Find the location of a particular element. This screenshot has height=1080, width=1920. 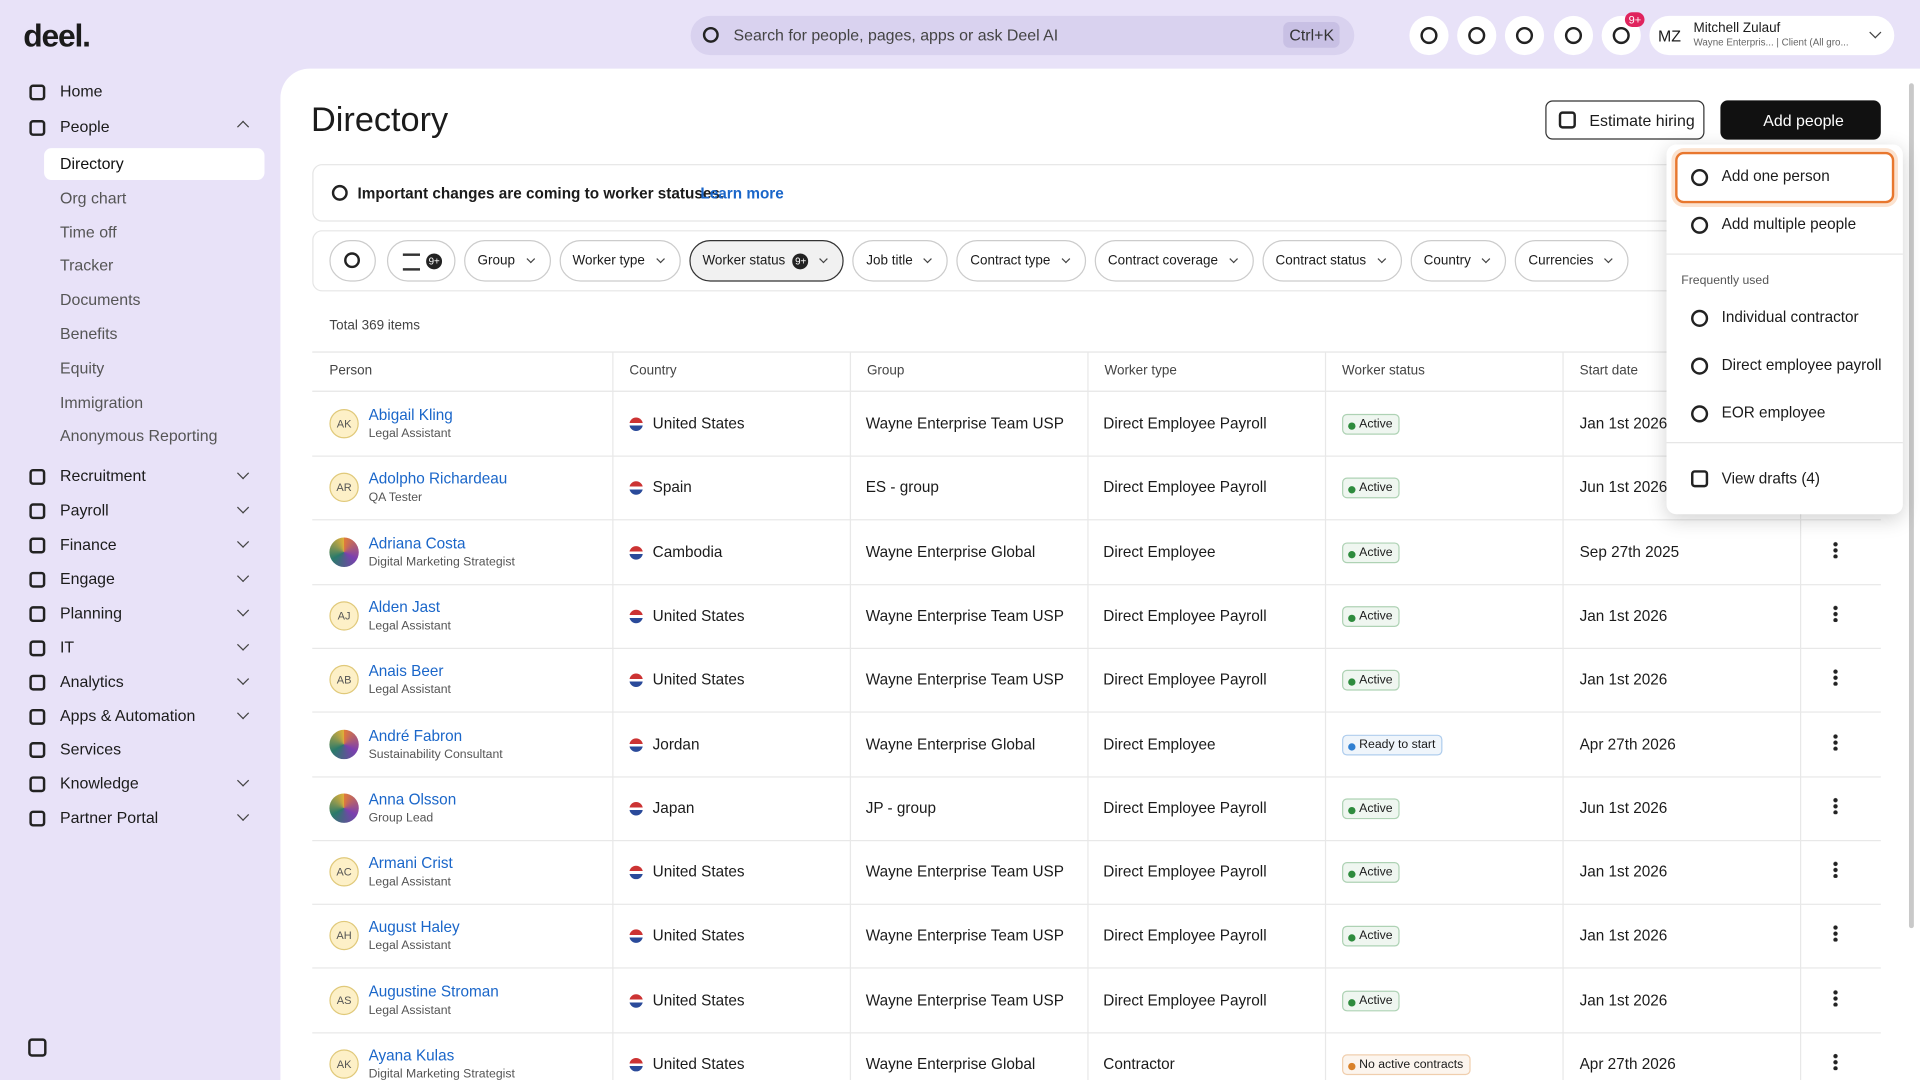

nav-subitem: Anonymous Reporting is located at coordinates (139, 435).